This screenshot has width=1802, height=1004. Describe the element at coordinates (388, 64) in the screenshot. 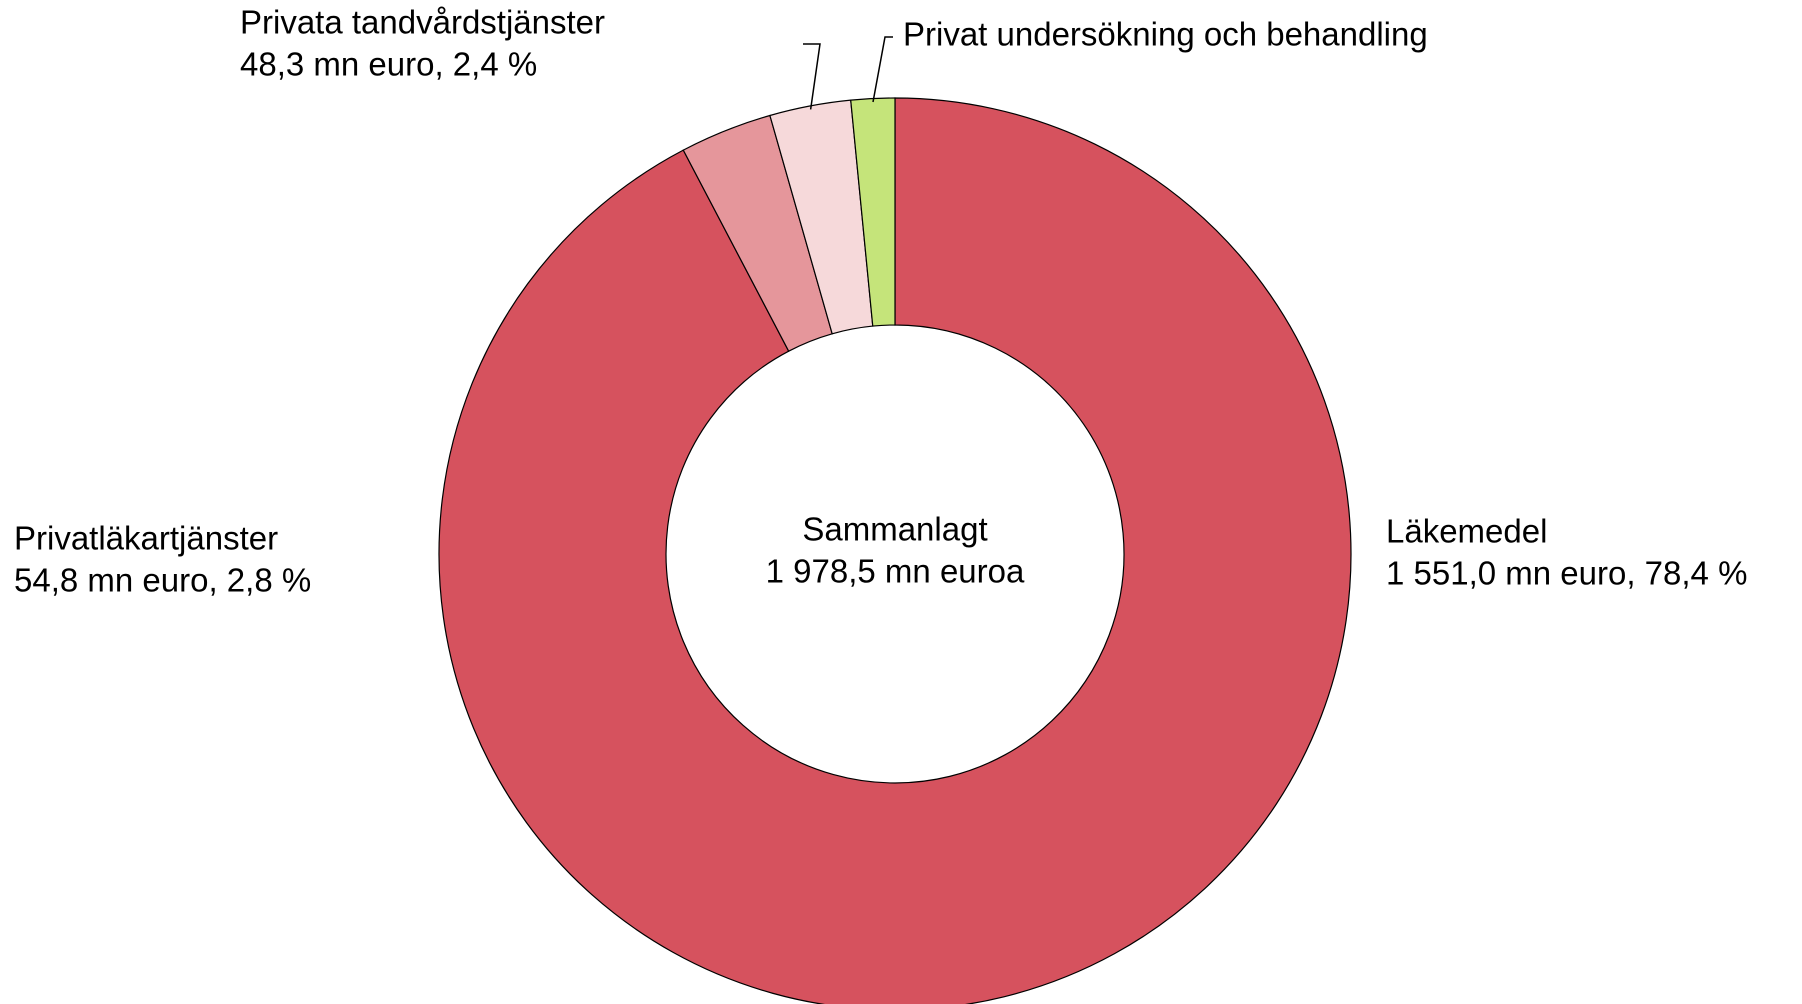

I see `slice-value-label: 48,3 mn euro, 2,4 %` at that location.